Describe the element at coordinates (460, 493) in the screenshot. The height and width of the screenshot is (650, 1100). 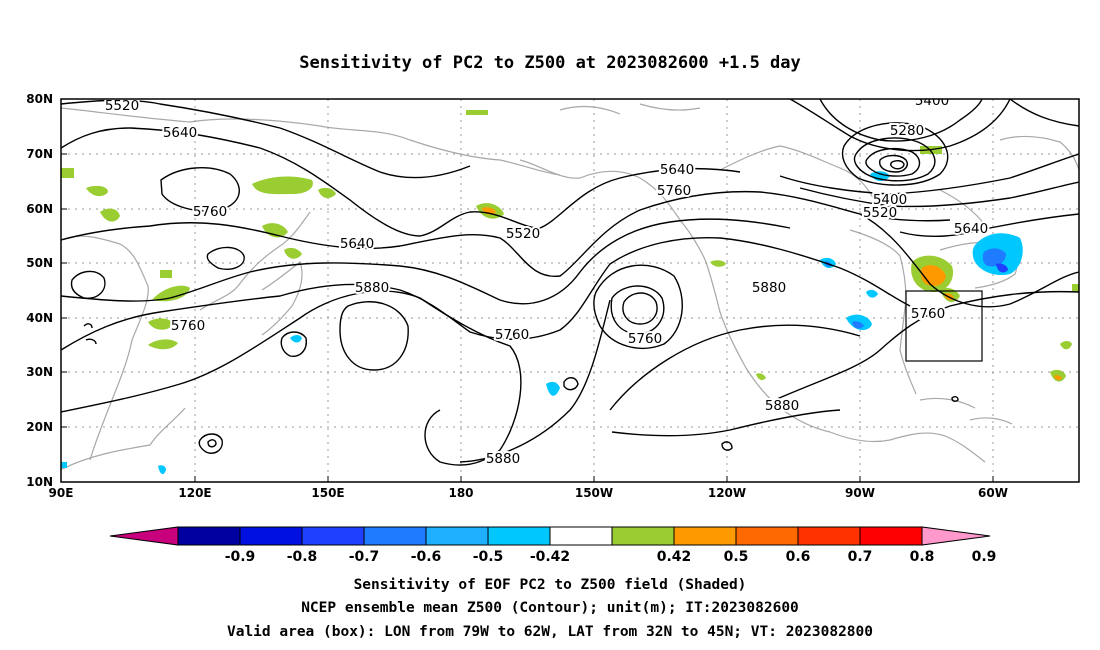
I see `lon-tick-label: 180` at that location.